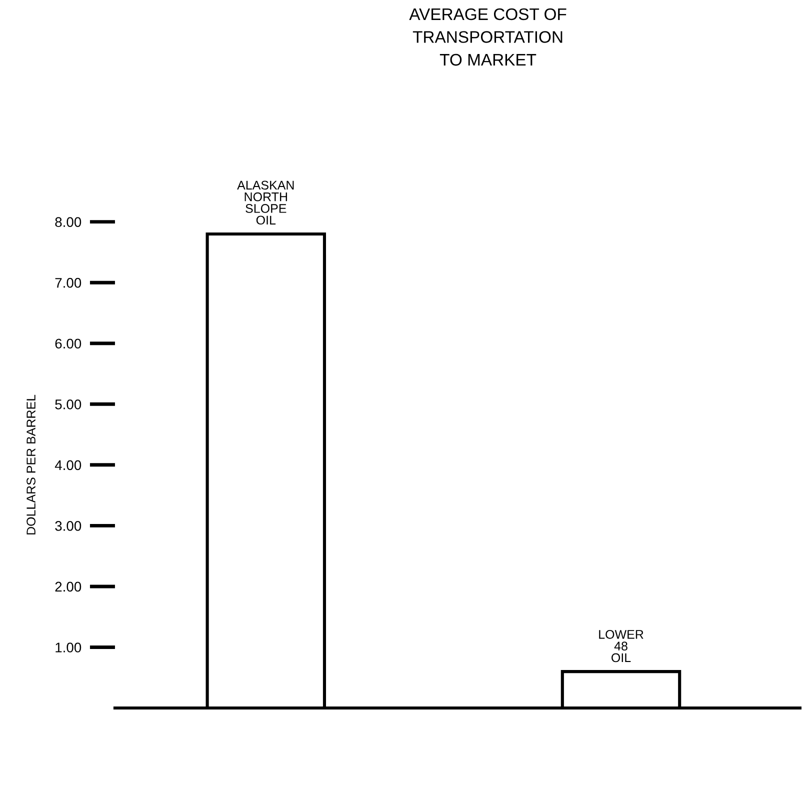  What do you see at coordinates (68, 283) in the screenshot?
I see `y-tick-label: 7.00` at bounding box center [68, 283].